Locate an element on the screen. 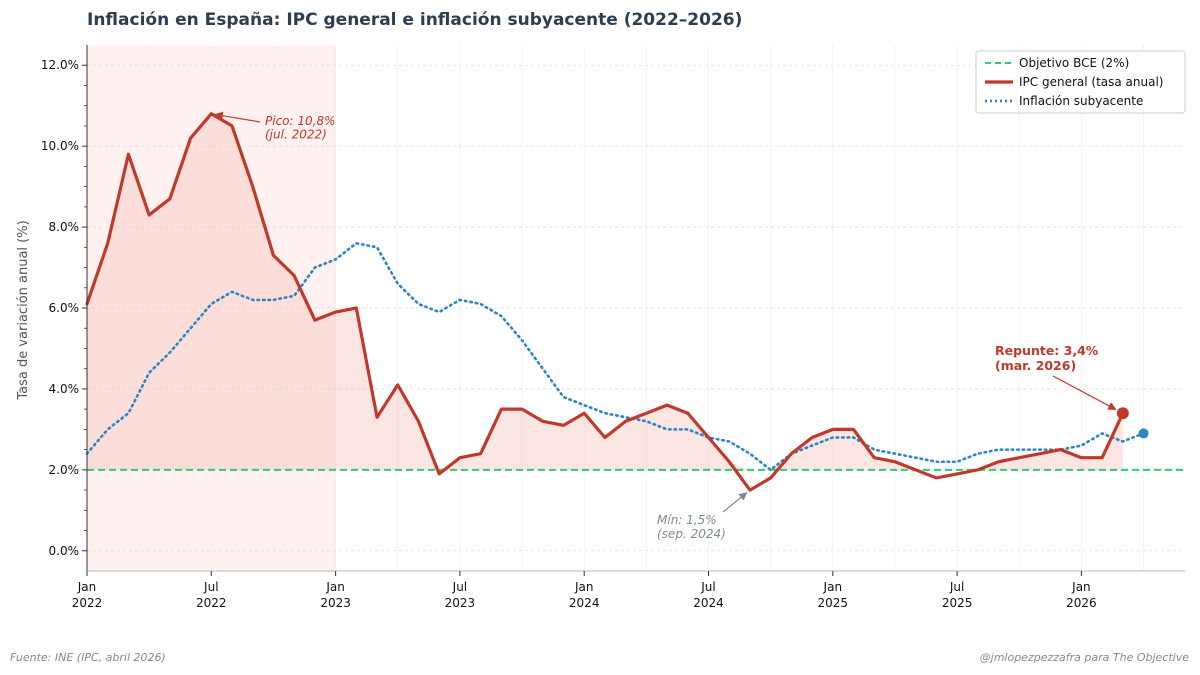 Image resolution: width=1200 pixels, height=675 pixels. ipc-last-point is located at coordinates (1122, 413).